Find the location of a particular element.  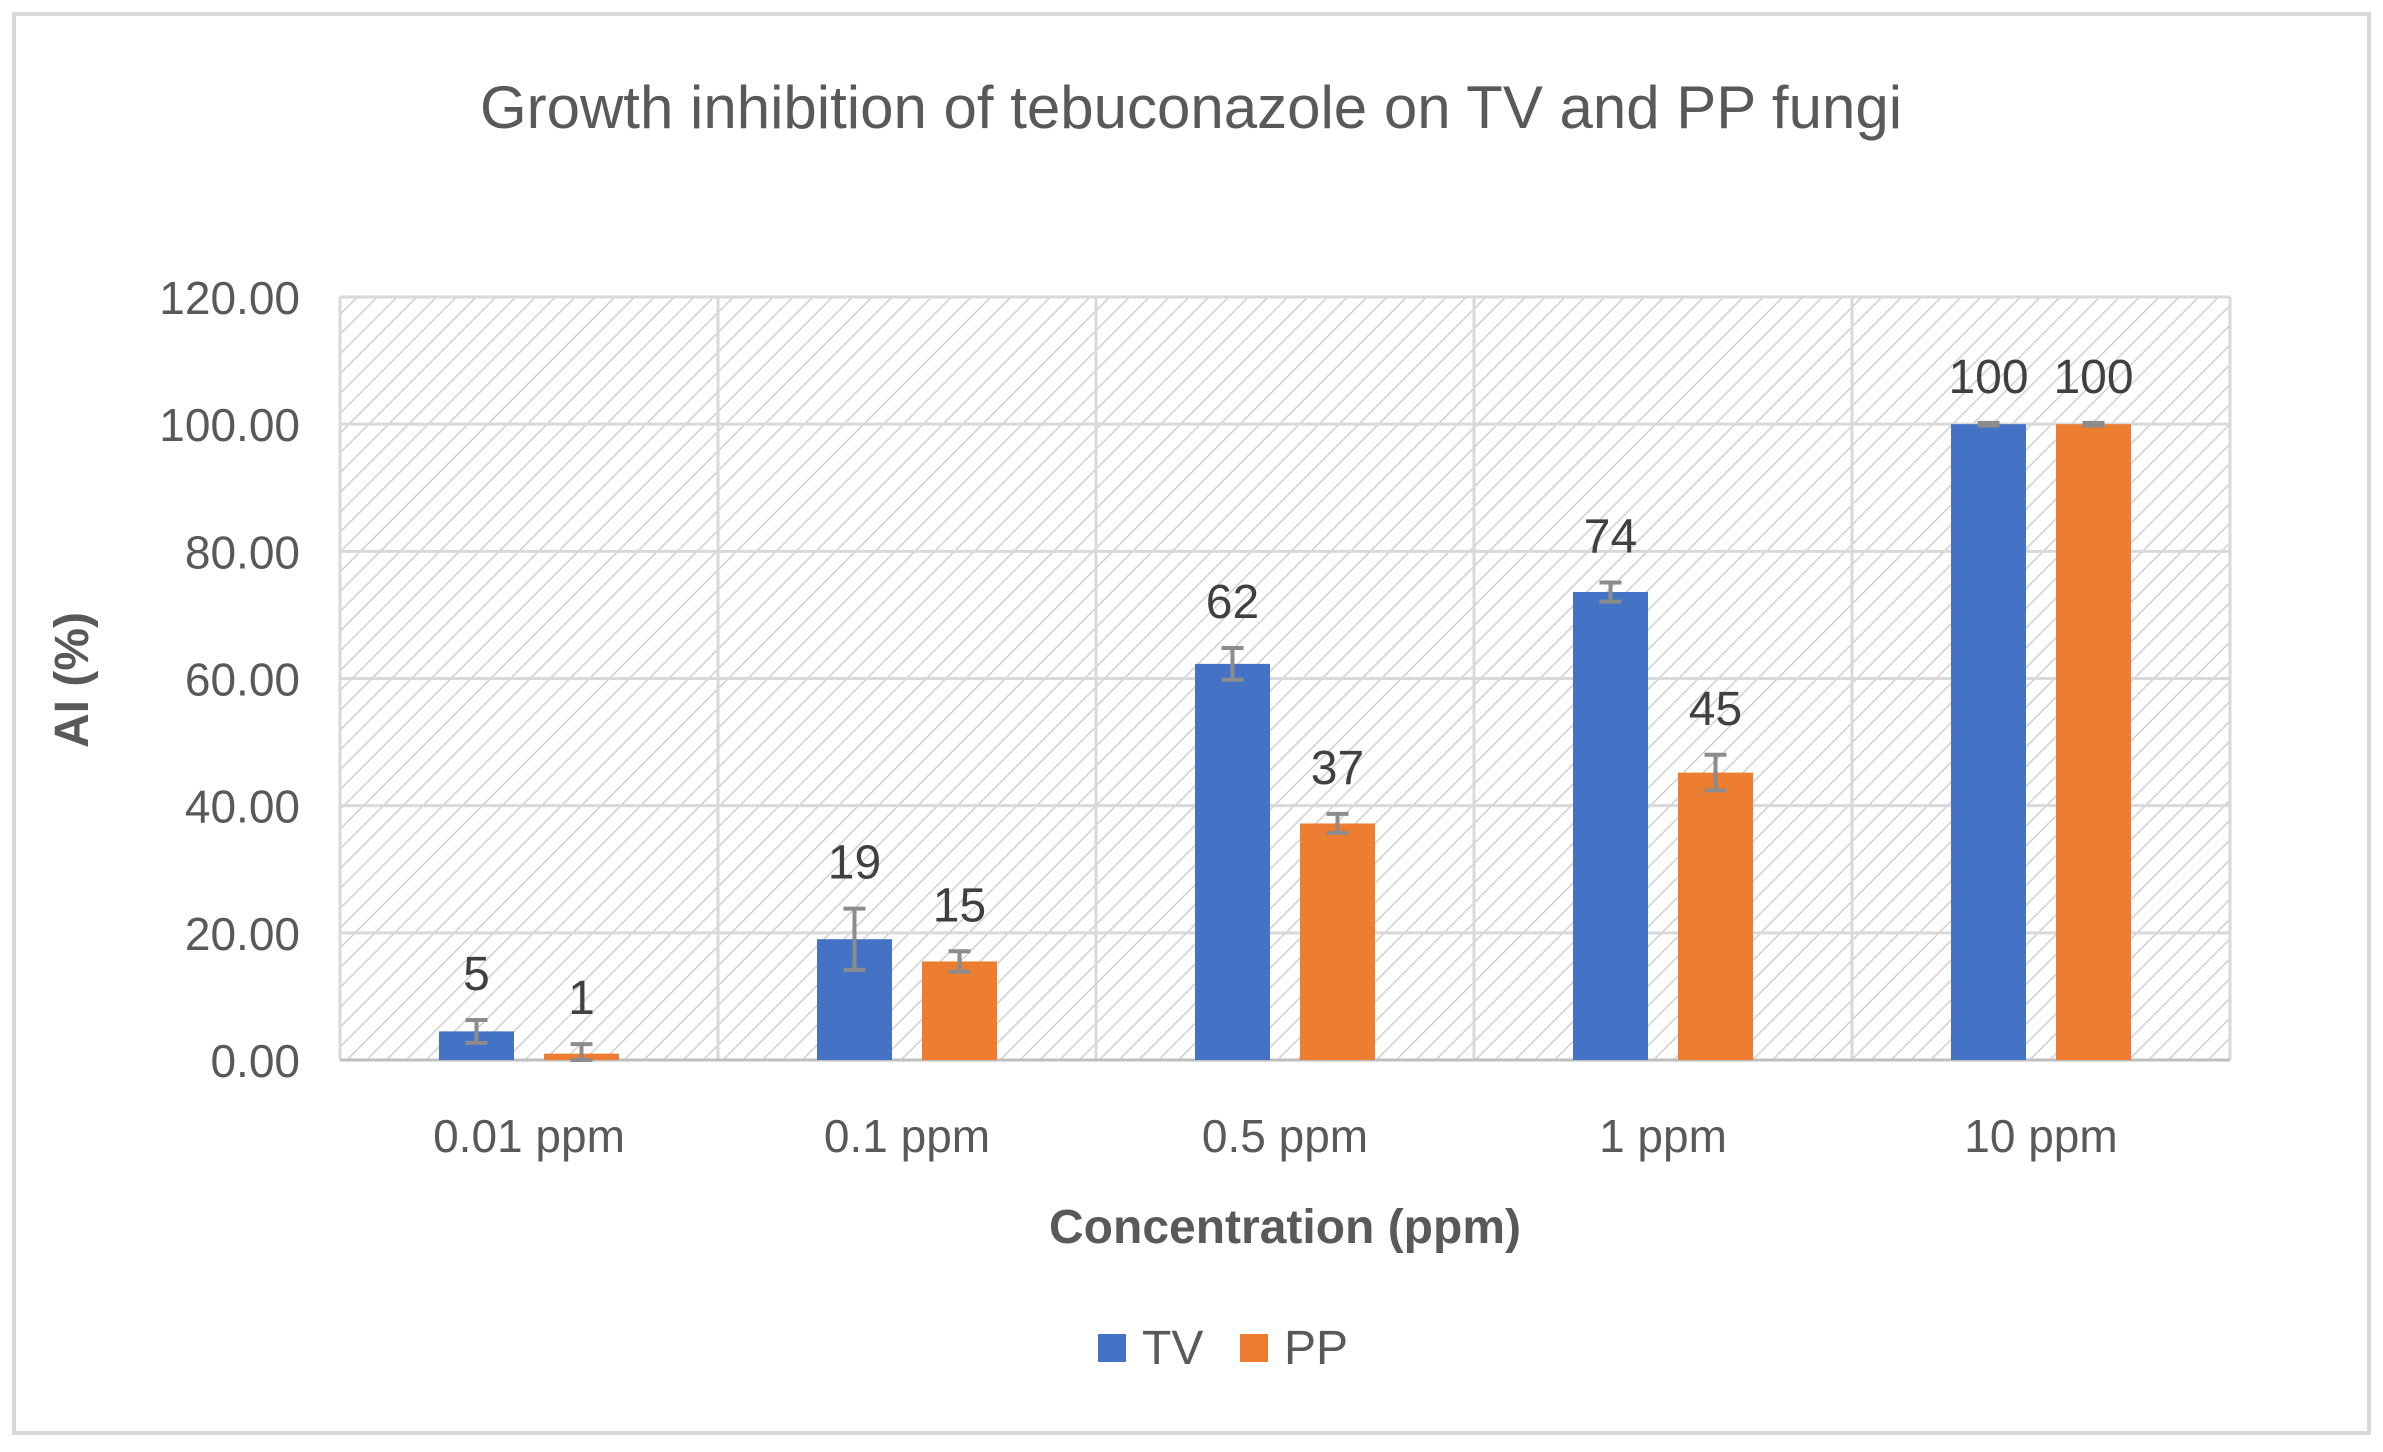

y-tick-label: 20.00 is located at coordinates (242, 934).